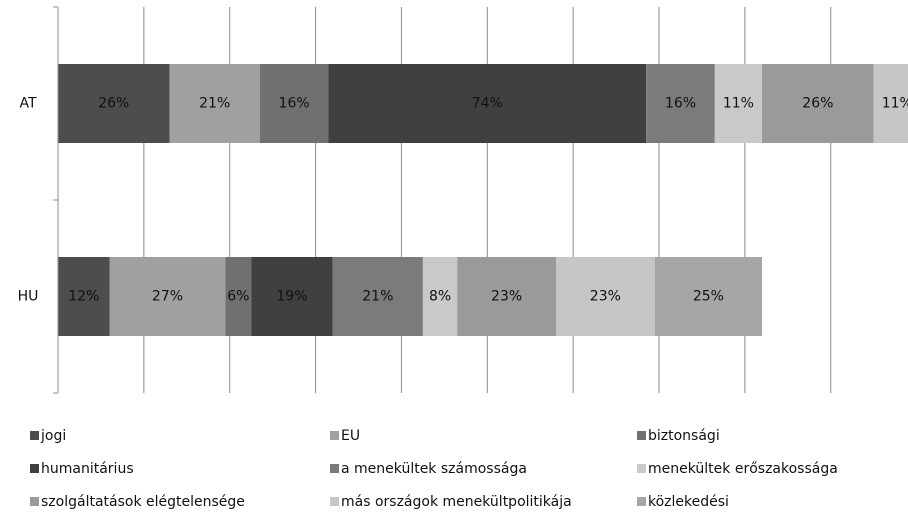  I want to click on data-label: 27%, so click(167, 297).